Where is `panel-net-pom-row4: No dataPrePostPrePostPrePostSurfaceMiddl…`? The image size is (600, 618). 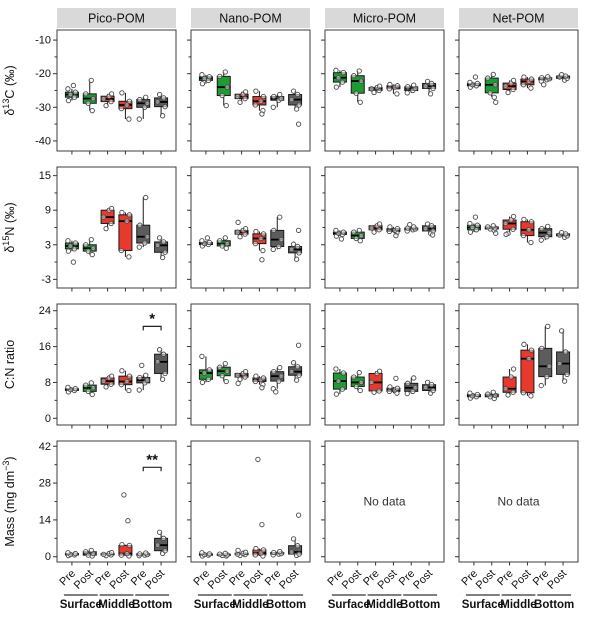 panel-net-pom-row4: No dataPrePostPrePostPrePostSurfaceMiddl… is located at coordinates (517, 525).